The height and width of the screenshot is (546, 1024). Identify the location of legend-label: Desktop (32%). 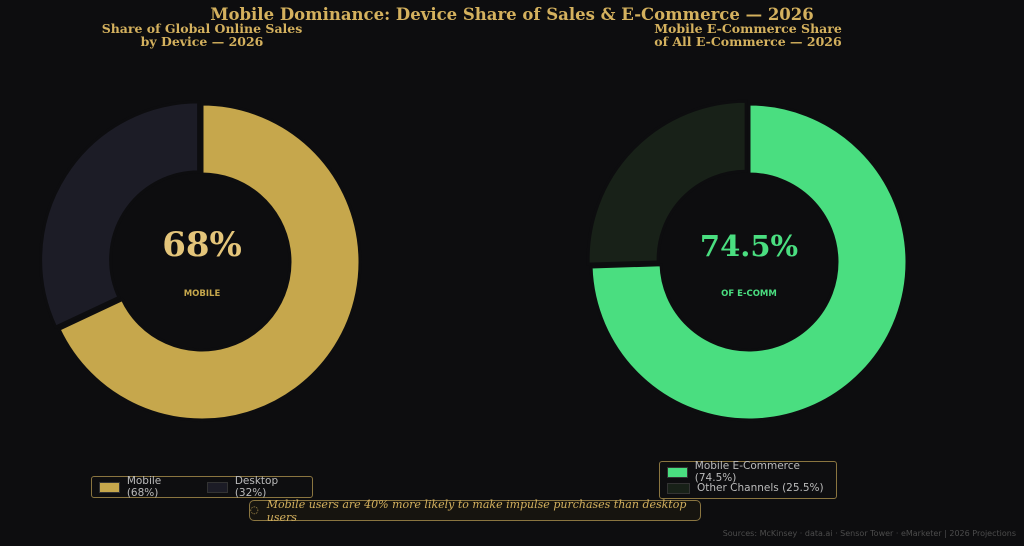
(256, 487).